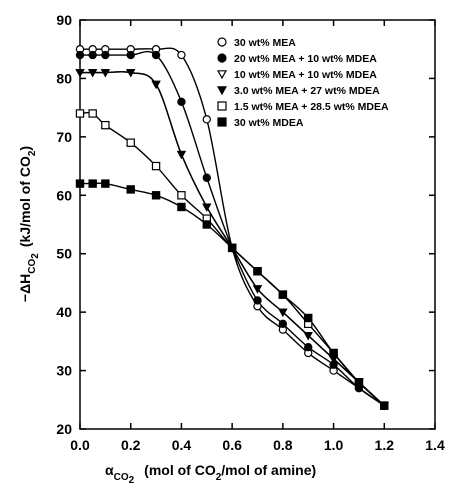 This screenshot has height=490, width=452. What do you see at coordinates (35, 256) in the screenshot?
I see `y-axis-label-prefix-sub2: 2` at bounding box center [35, 256].